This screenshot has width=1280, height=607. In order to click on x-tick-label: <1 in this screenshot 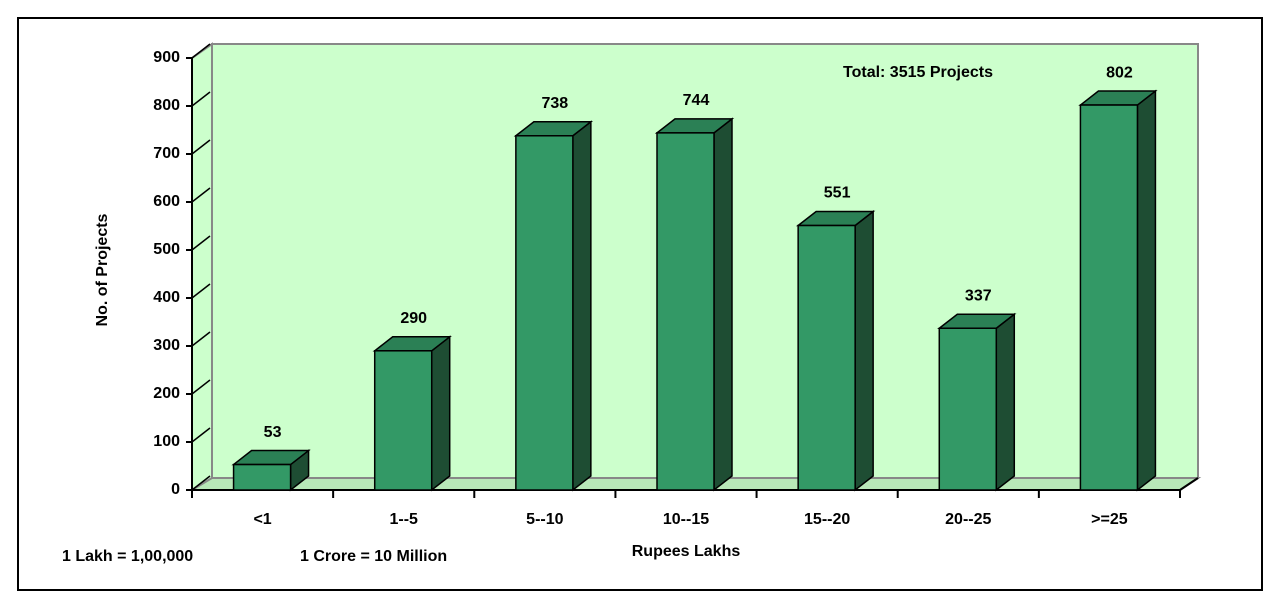, I will do `click(262, 519)`.